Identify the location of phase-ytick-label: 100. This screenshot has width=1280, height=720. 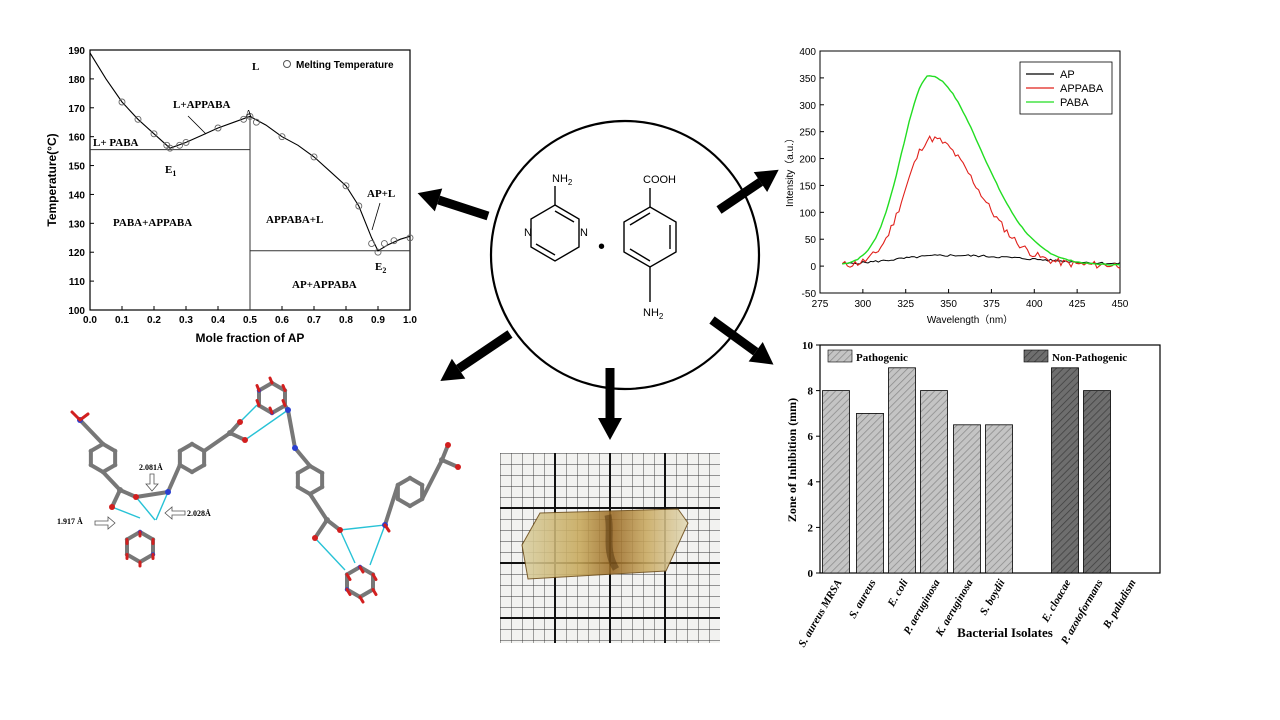
(76, 311).